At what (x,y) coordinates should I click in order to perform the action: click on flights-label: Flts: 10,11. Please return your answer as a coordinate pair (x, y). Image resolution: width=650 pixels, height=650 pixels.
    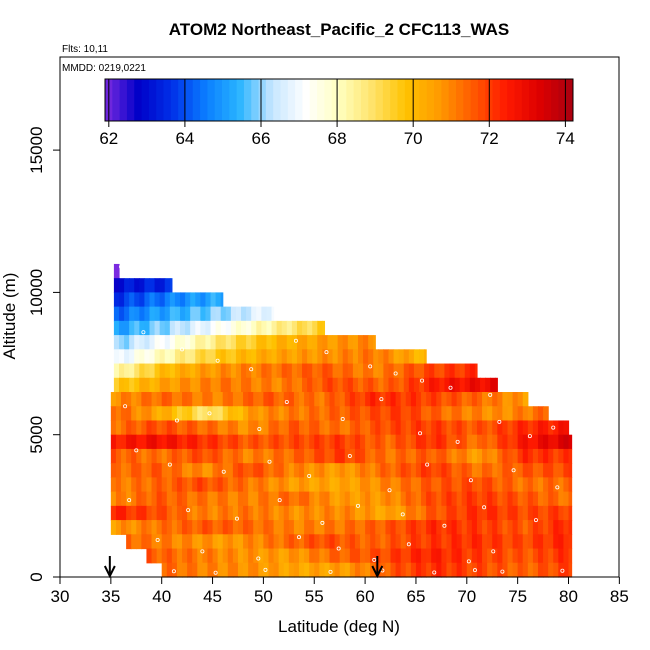
    Looking at the image, I should click on (85, 49).